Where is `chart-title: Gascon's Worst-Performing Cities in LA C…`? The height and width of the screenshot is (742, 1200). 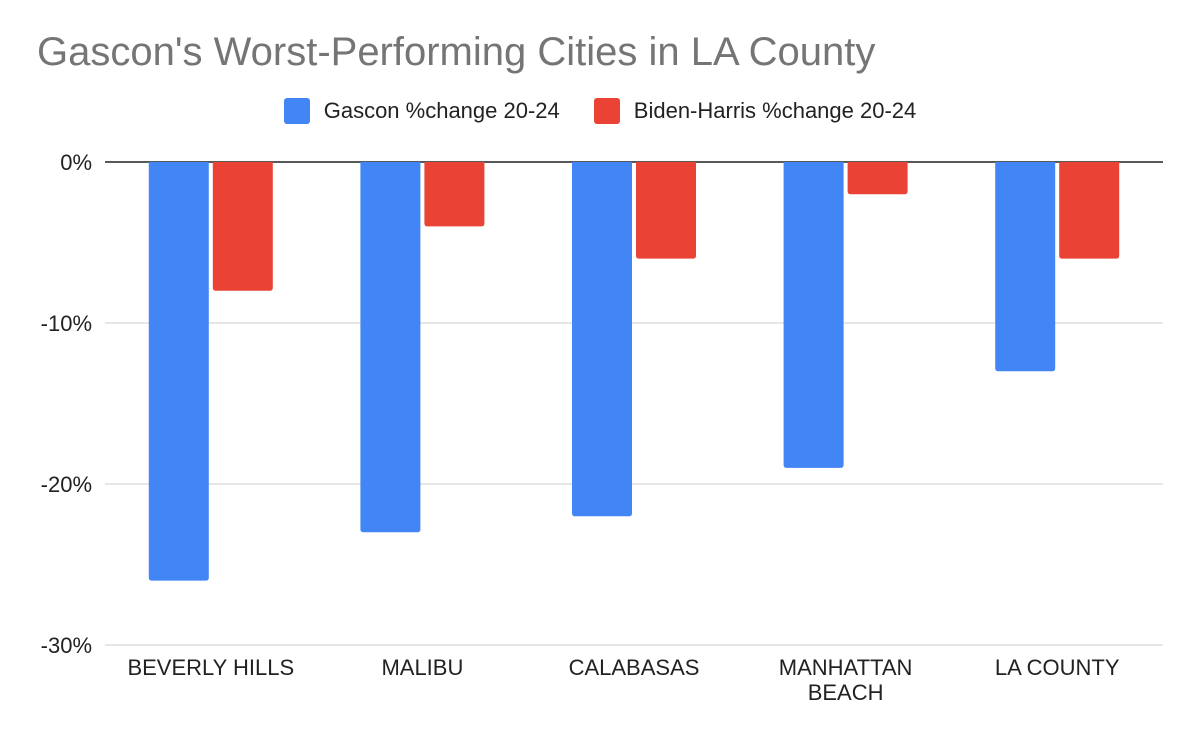
chart-title: Gascon's Worst-Performing Cities in LA C… is located at coordinates (456, 52).